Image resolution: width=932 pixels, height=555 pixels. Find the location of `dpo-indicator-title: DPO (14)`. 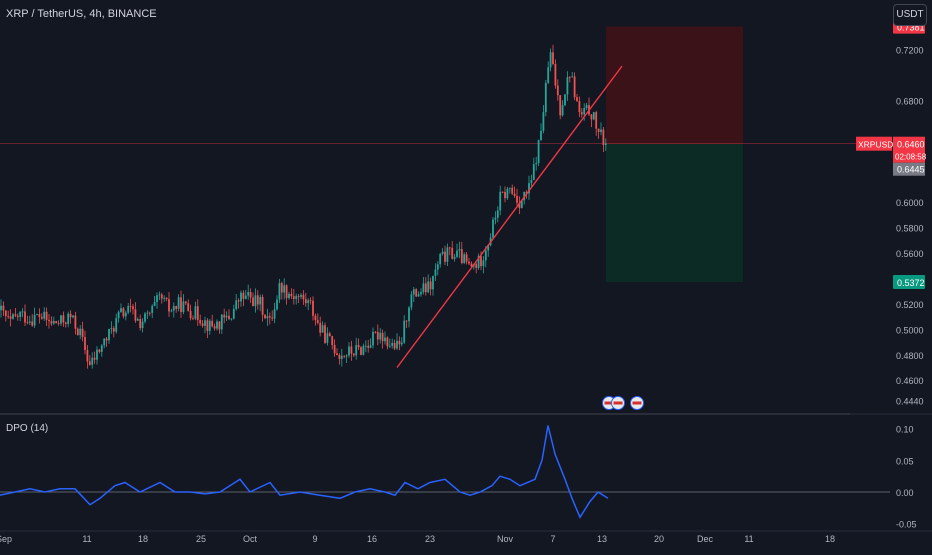

dpo-indicator-title: DPO (14) is located at coordinates (27, 428).